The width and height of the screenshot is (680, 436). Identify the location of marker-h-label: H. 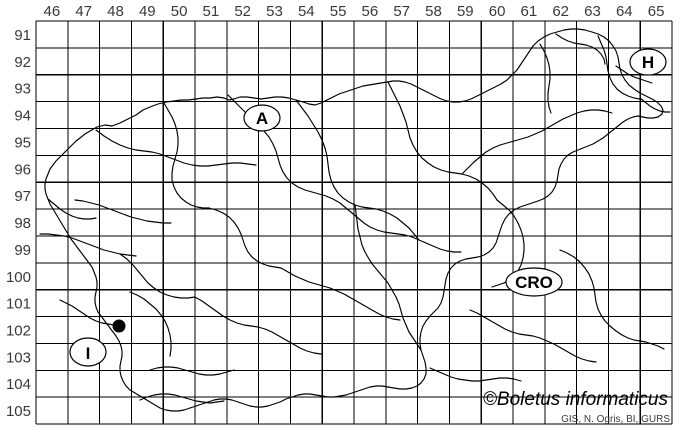
(648, 62).